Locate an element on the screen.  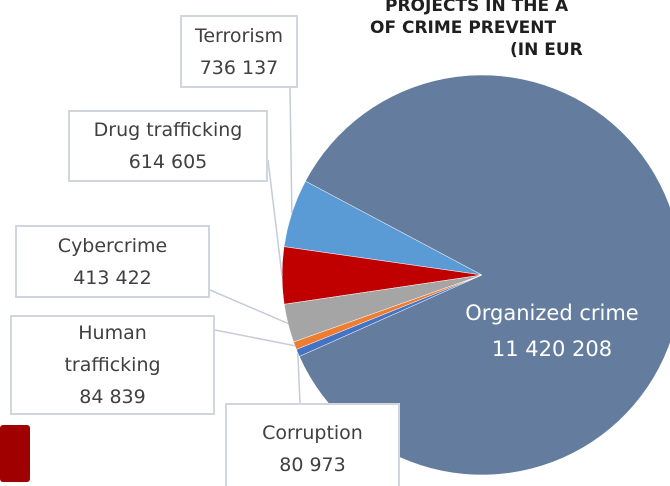
category-label: Organized crime is located at coordinates (552, 313).